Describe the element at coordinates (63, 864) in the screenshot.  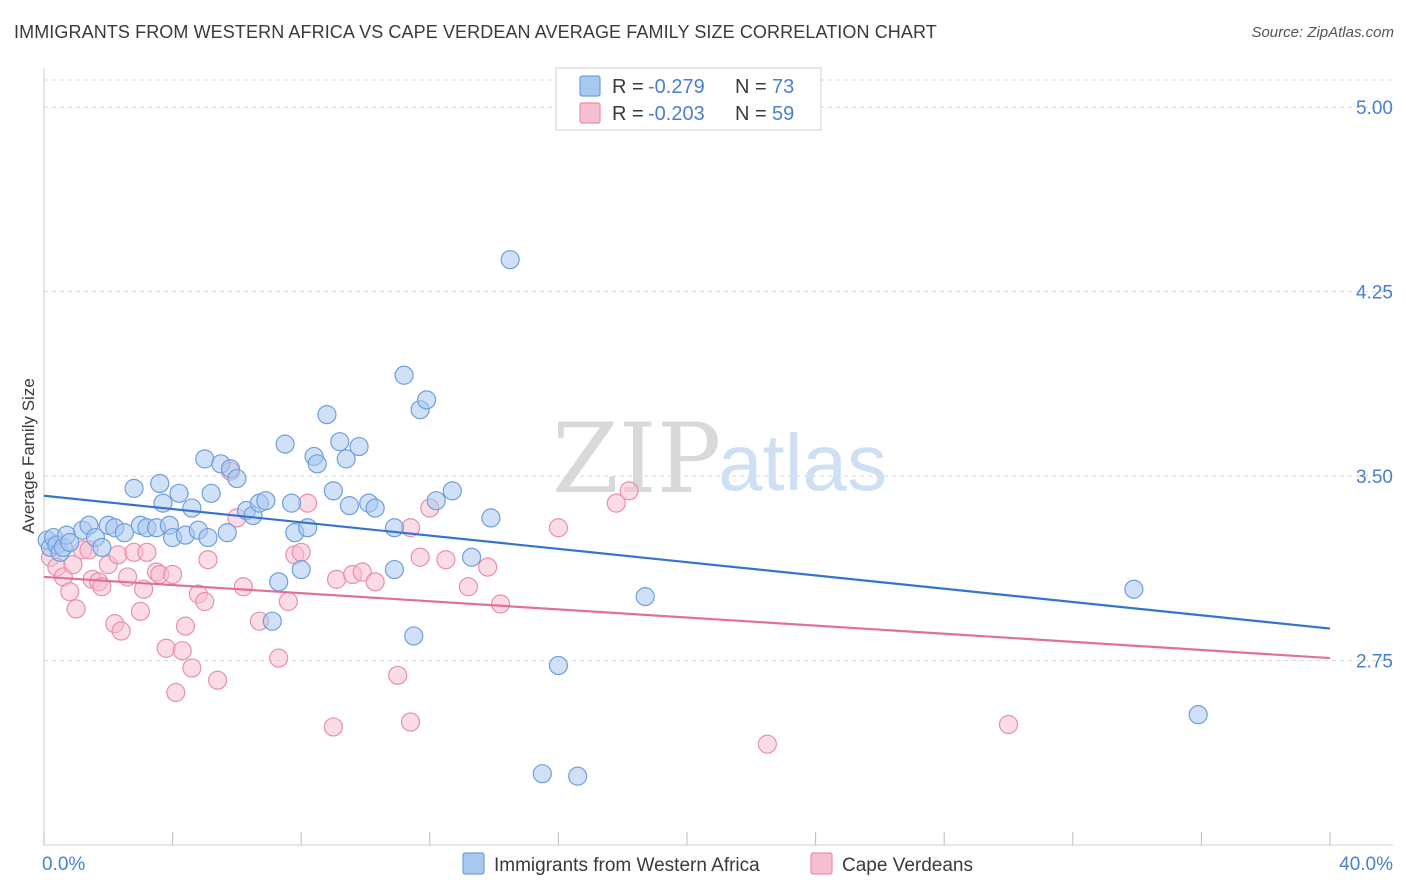
I see `x-tick-label-min: 0.0%` at that location.